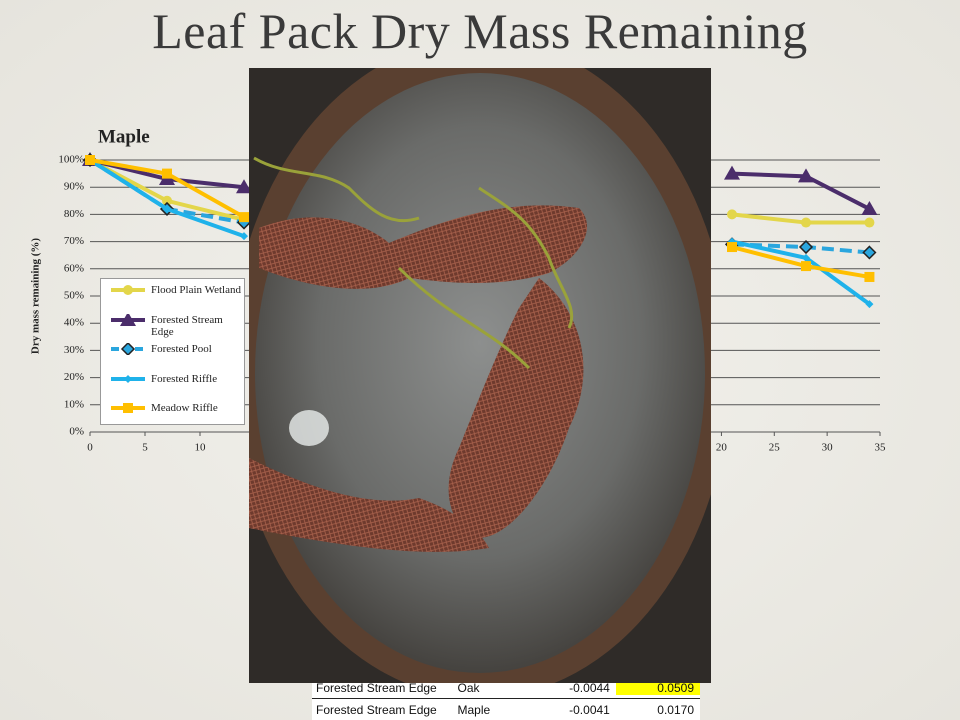  What do you see at coordinates (181, 349) in the screenshot?
I see `legend-label: Forested Pool` at bounding box center [181, 349].